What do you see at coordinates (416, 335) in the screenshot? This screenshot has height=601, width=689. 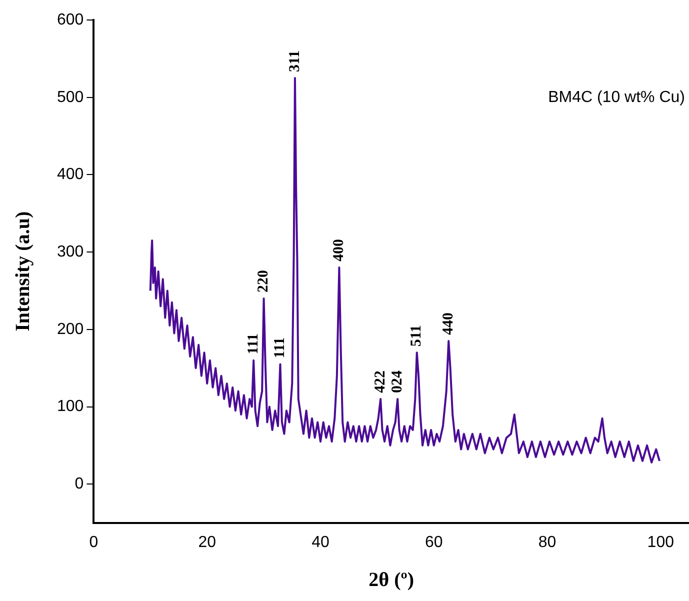 I see `annotation: 511` at bounding box center [416, 335].